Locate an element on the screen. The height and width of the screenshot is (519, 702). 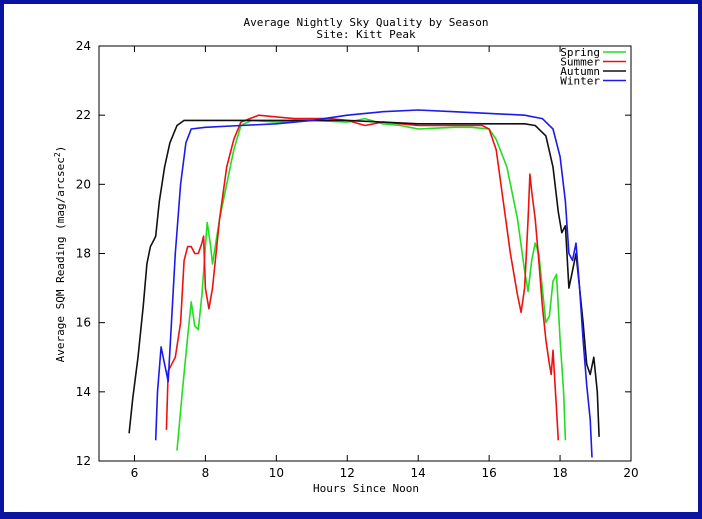
y-tick-label: 22 is located at coordinates (83, 115).